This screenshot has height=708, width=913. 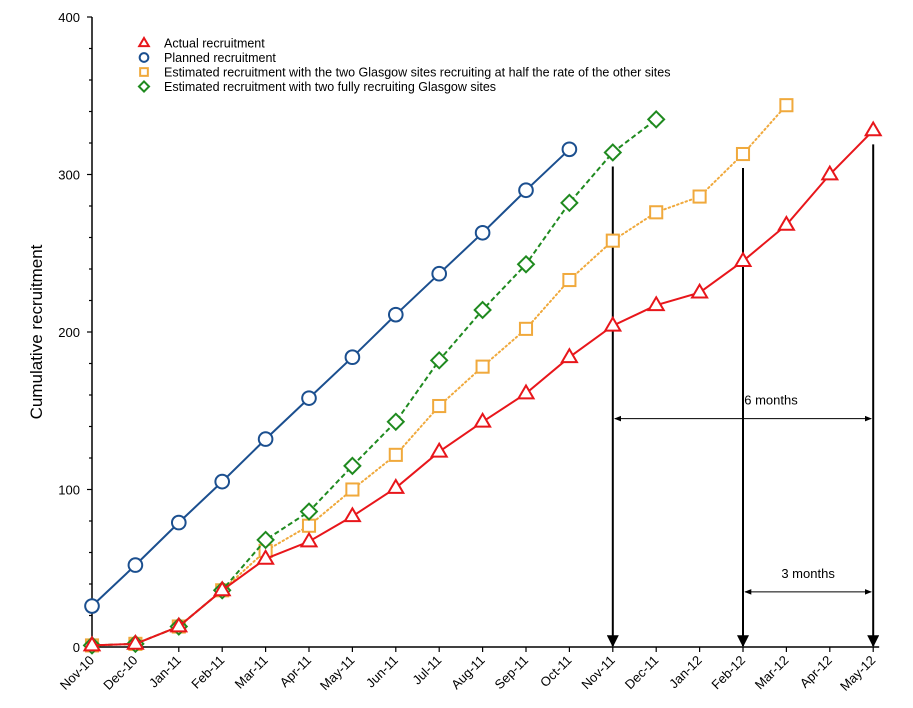 I want to click on x-tick-label: May-12, so click(x=857, y=673).